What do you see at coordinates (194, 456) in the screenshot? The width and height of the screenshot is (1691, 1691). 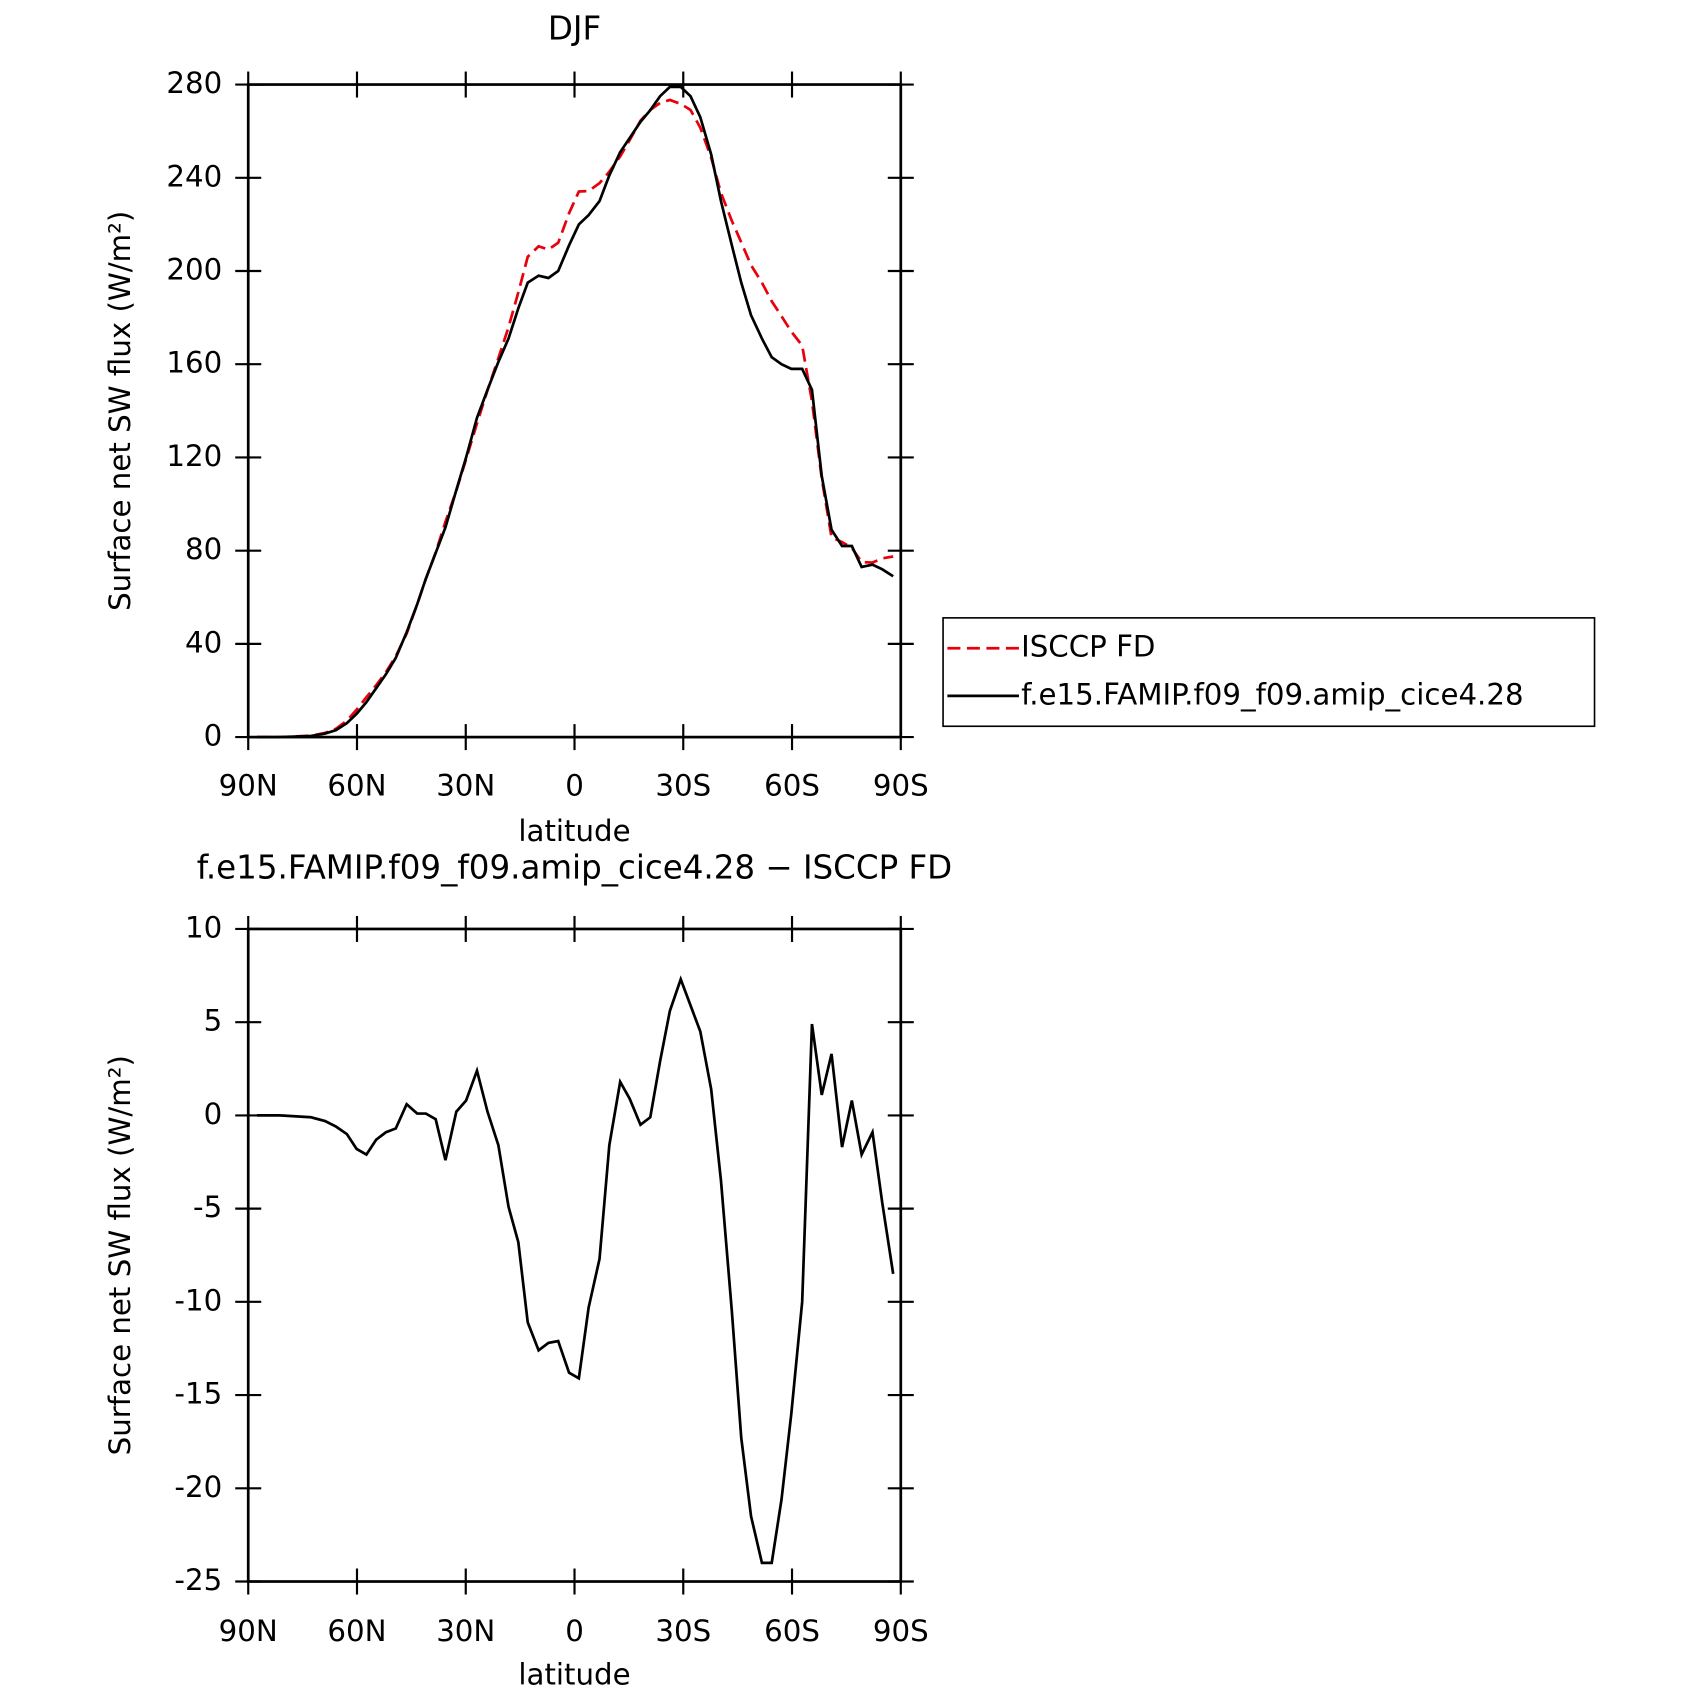 I see `y-tick-label: 120` at bounding box center [194, 456].